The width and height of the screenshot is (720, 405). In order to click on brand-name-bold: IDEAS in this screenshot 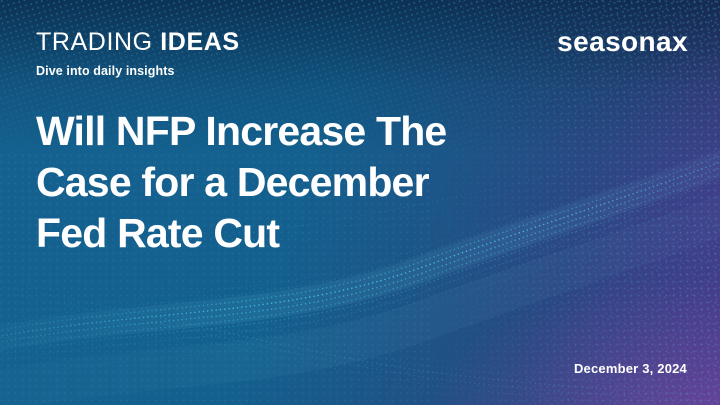, I will do `click(200, 42)`.